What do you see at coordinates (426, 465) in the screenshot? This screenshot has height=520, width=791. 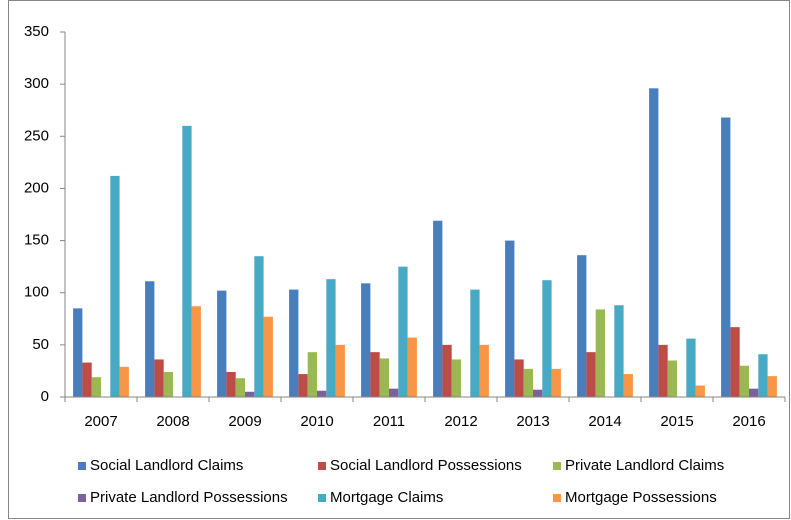 I see `legend-label: Social Landlord Possessions` at bounding box center [426, 465].